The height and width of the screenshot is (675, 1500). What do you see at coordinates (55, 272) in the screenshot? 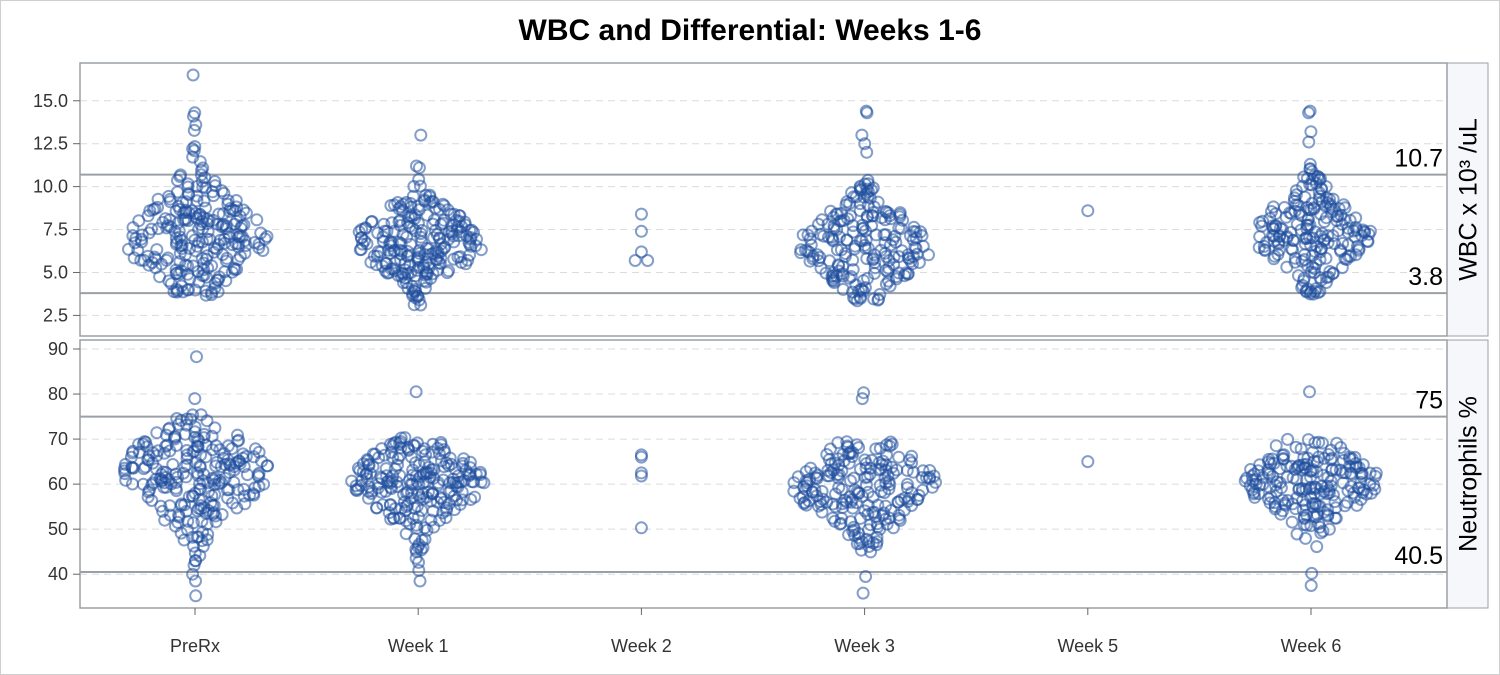
I see `y-tick-label: 5.0` at bounding box center [55, 272].